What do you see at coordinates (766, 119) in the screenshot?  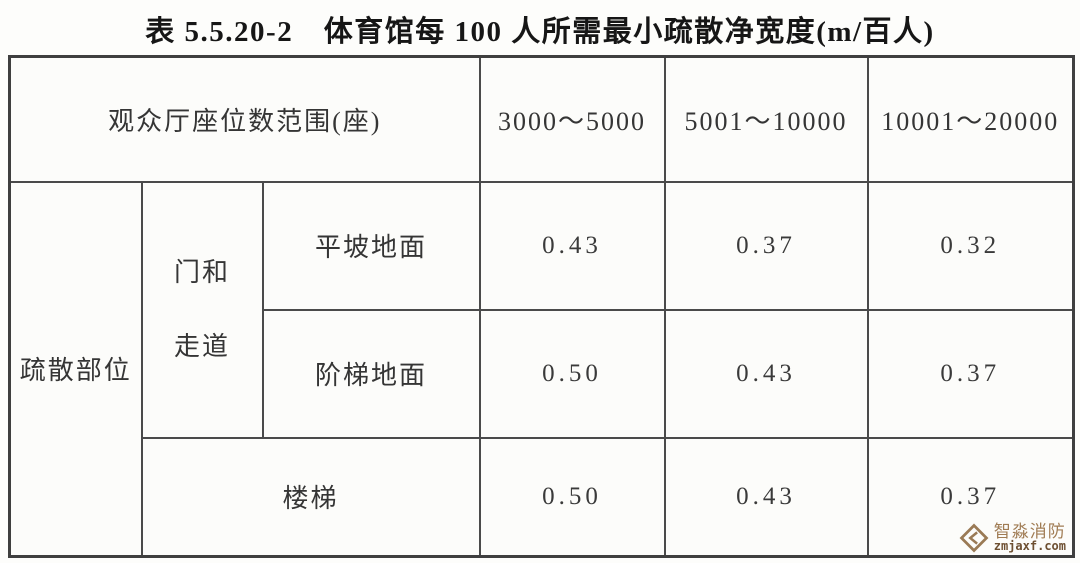 I see `header-range-5001-10000: 5001～10000` at bounding box center [766, 119].